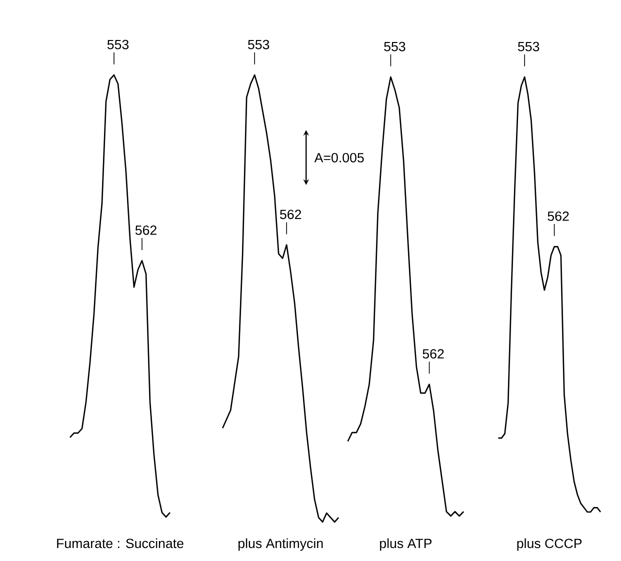 The image size is (621, 561). Describe the element at coordinates (120, 543) in the screenshot. I see `x-axis-title: Fumarate : Succinate` at that location.